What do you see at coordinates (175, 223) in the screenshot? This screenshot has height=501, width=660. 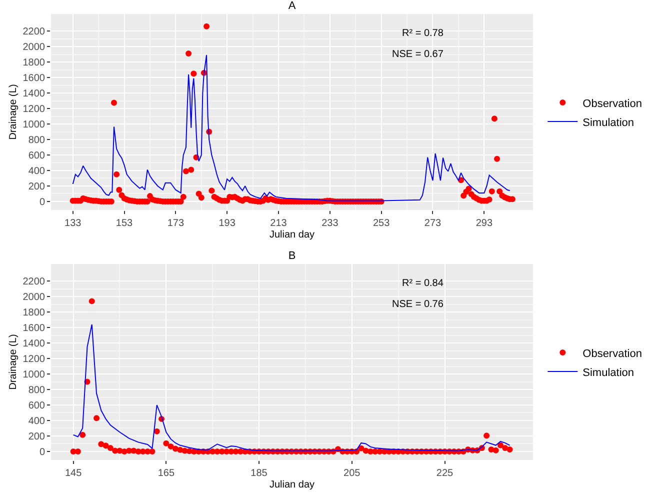 I see `x-tick-label: 173` at bounding box center [175, 223].